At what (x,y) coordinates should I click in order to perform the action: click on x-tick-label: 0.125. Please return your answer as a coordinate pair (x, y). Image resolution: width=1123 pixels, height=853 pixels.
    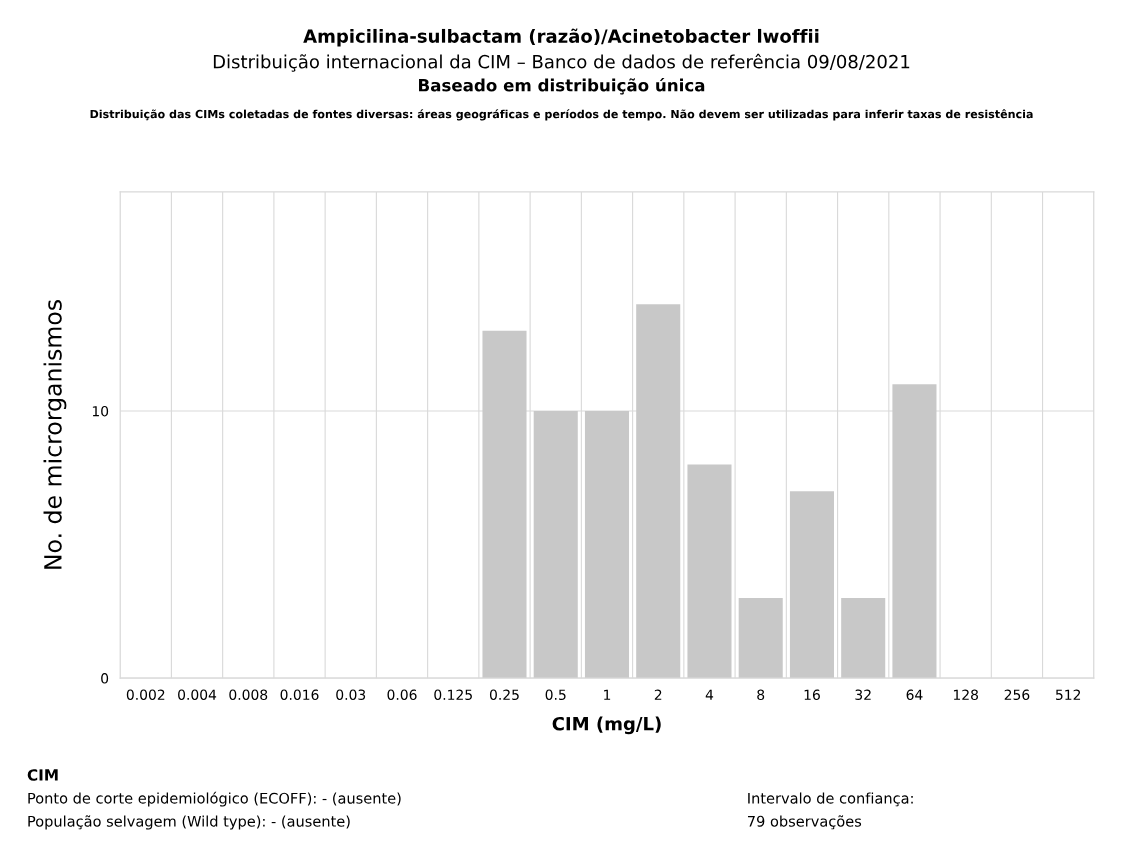
    Looking at the image, I should click on (453, 694).